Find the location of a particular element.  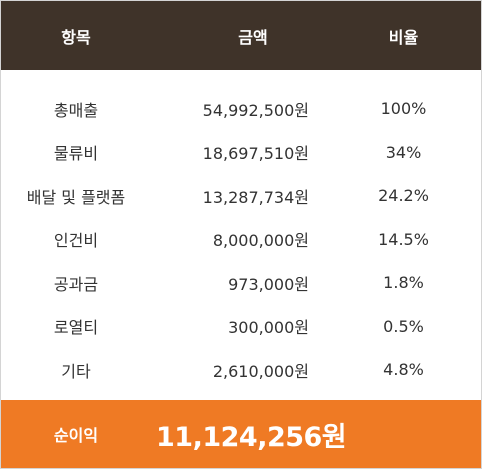

table-row: 물류비 18,697,510원 34% is located at coordinates (241, 153).